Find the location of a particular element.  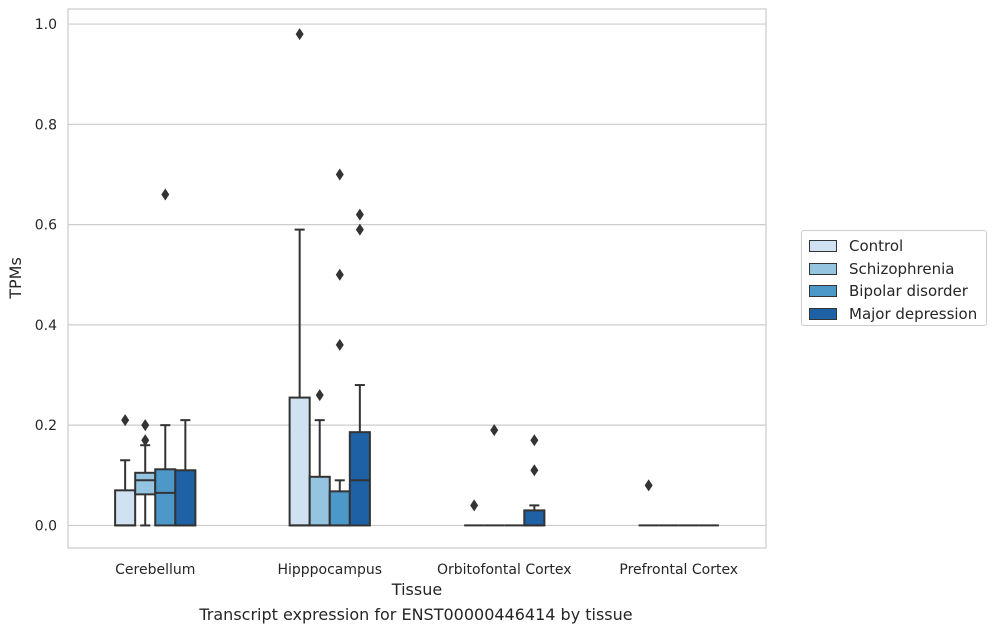

legend-label: Bipolar disorder is located at coordinates (908, 291).